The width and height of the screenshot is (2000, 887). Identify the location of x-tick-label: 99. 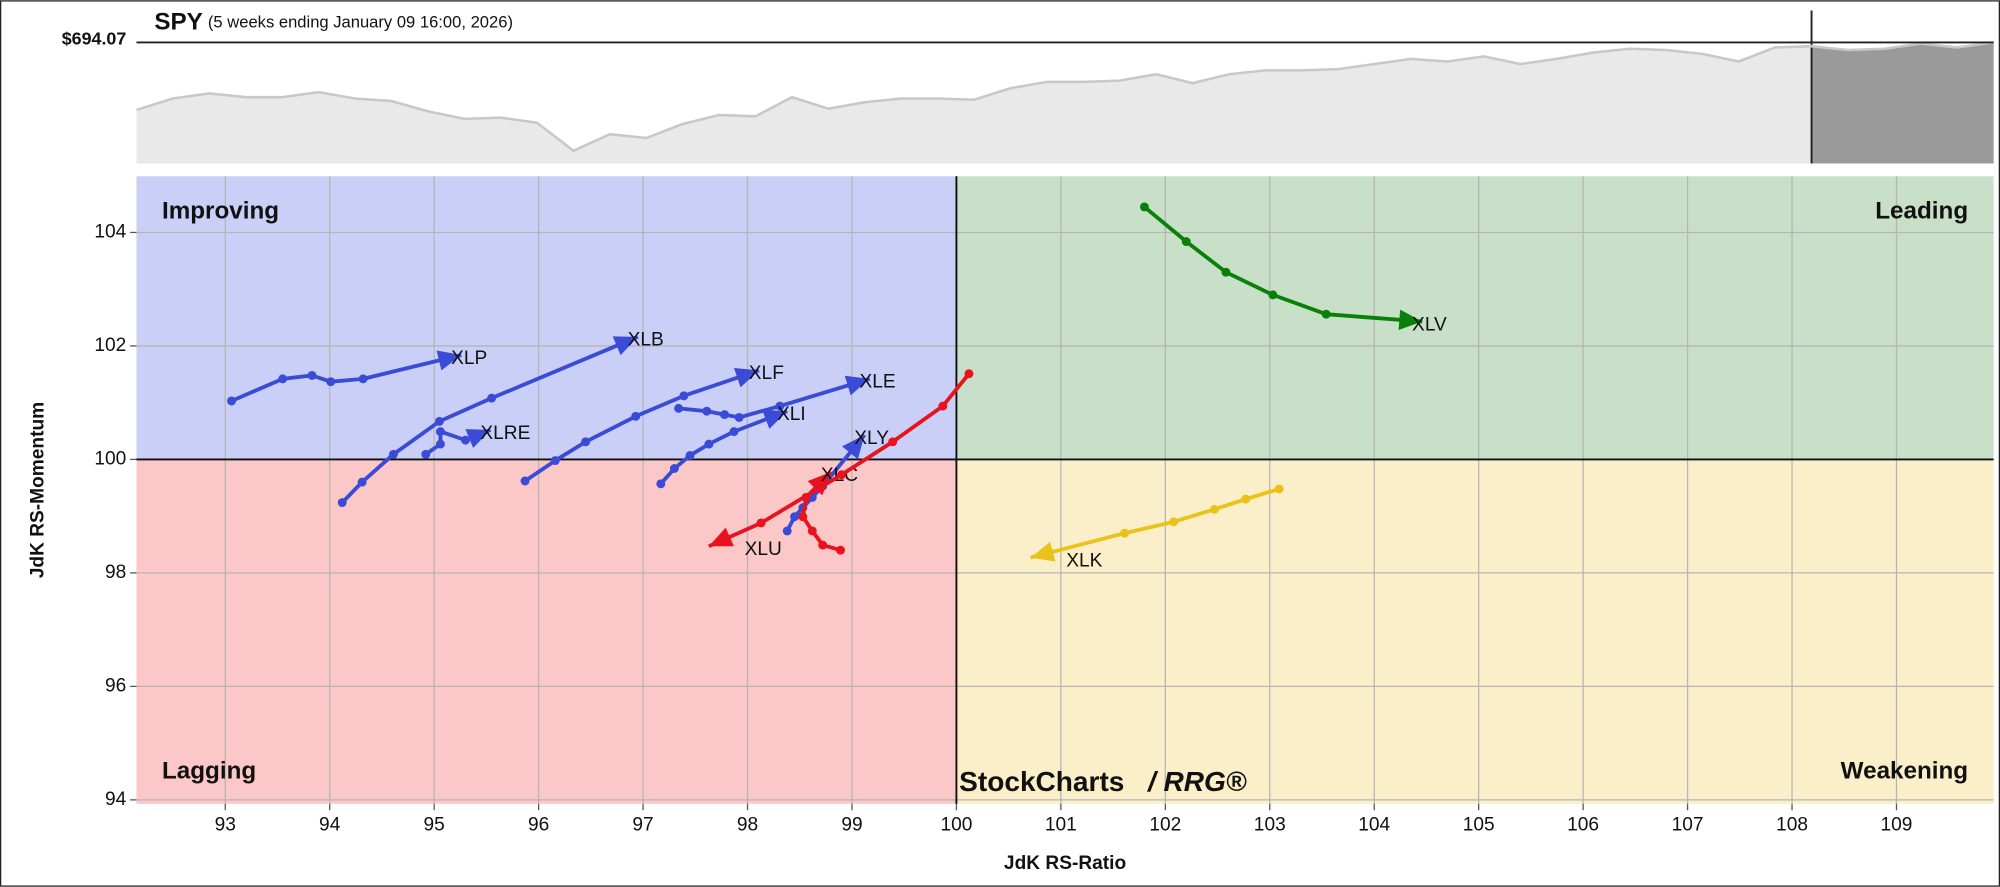
(851, 825).